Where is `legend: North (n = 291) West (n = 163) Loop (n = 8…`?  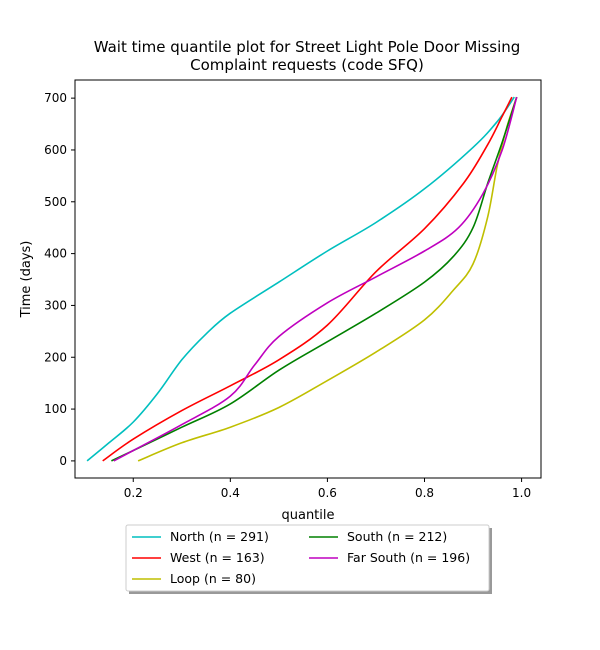
legend: North (n = 291) West (n = 163) Loop (n = 8… is located at coordinates (308, 559).